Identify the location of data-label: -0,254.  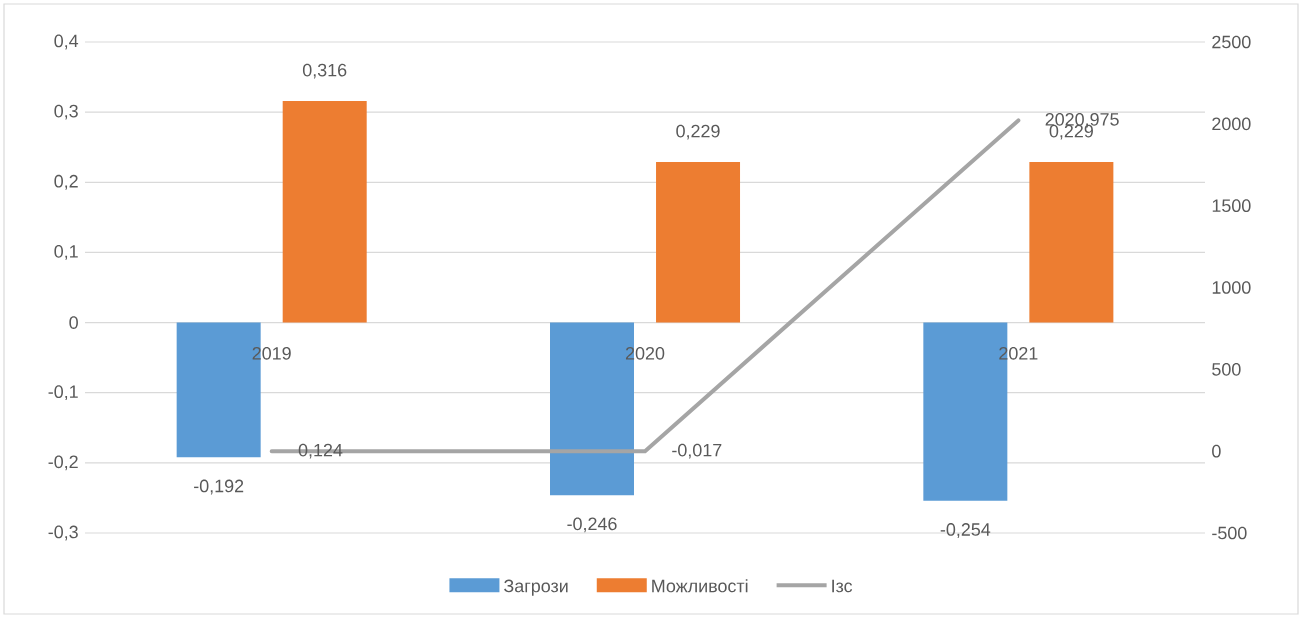
(965, 530).